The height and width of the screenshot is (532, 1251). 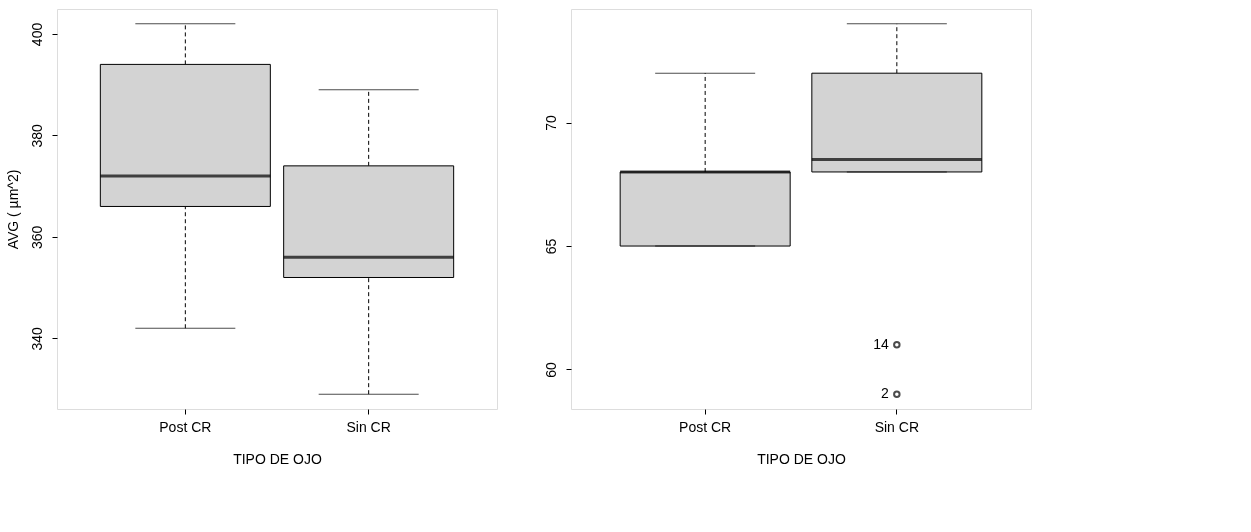 I want to click on y-tick-label: 360, so click(x=36, y=237).